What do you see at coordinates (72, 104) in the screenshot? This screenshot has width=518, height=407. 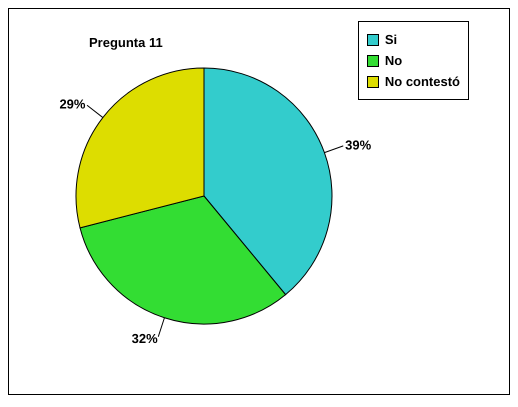 I see `data-label: 29%` at bounding box center [72, 104].